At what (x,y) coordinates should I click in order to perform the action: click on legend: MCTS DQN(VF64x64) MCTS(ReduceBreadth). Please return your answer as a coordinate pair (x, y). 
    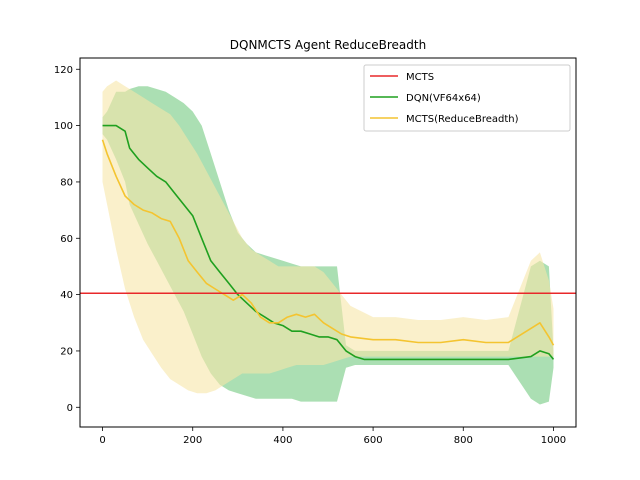
    Looking at the image, I should click on (467, 98).